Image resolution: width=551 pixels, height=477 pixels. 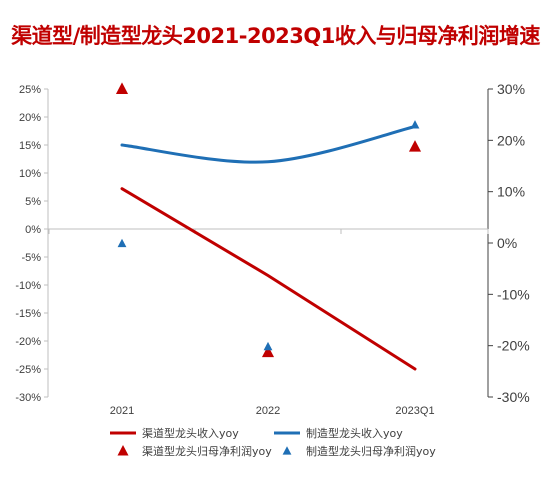 I want to click on x-tick-label: 2022, so click(x=268, y=411).